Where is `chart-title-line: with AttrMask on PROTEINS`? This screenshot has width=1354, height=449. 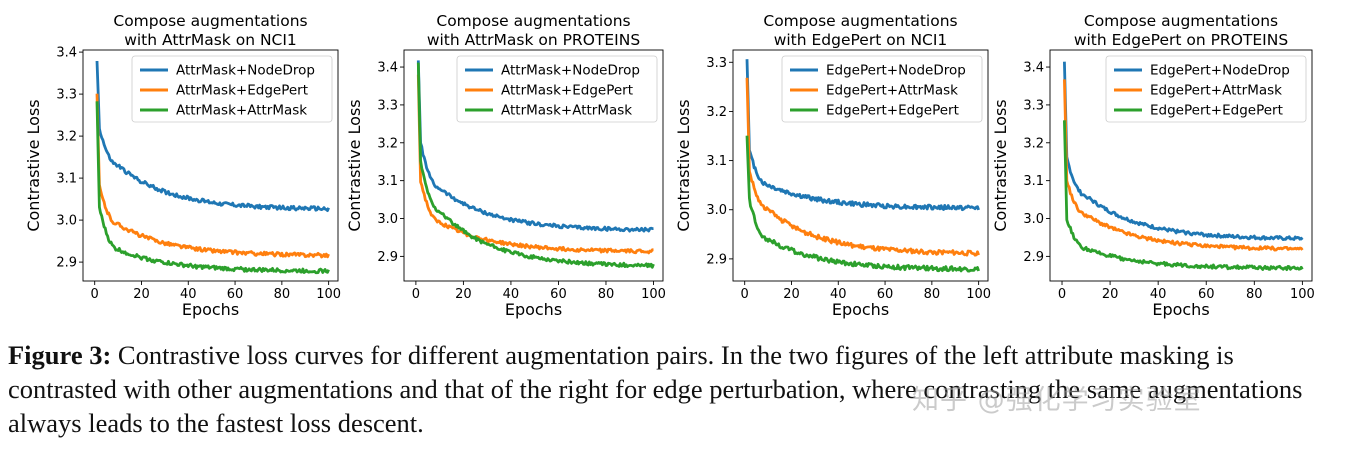
chart-title-line: with AttrMask on PROTEINS is located at coordinates (533, 40).